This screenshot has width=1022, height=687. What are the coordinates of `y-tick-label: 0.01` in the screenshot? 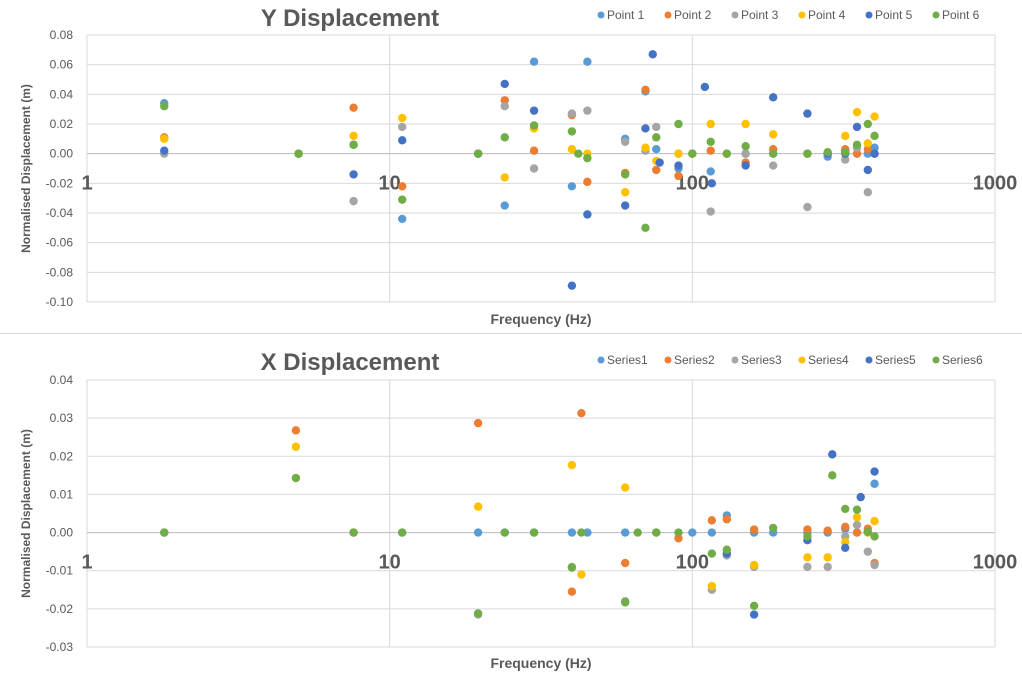 It's located at (62, 494).